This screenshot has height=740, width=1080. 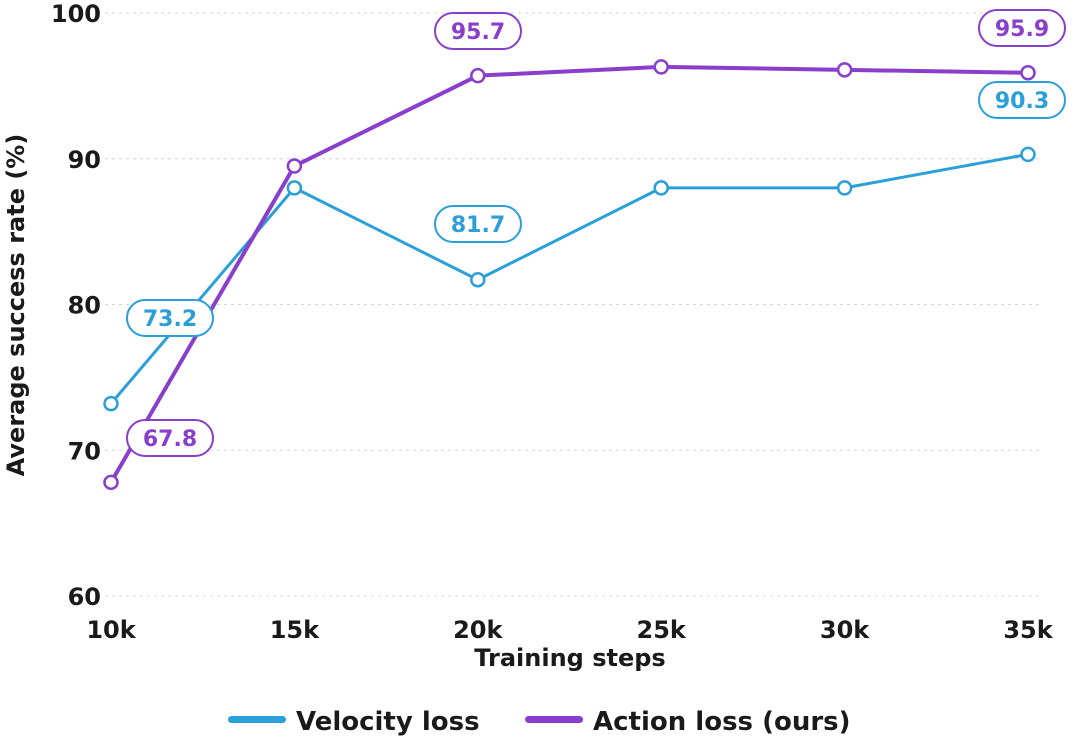 I want to click on data-label-text: 67.8, so click(x=170, y=439).